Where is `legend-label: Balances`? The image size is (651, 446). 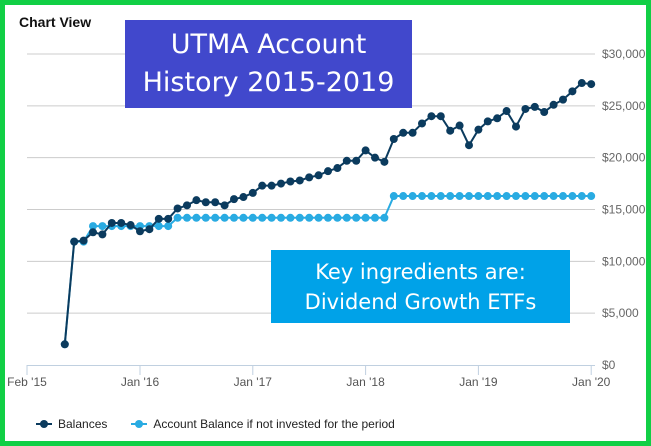
legend-label: Balances is located at coordinates (83, 424).